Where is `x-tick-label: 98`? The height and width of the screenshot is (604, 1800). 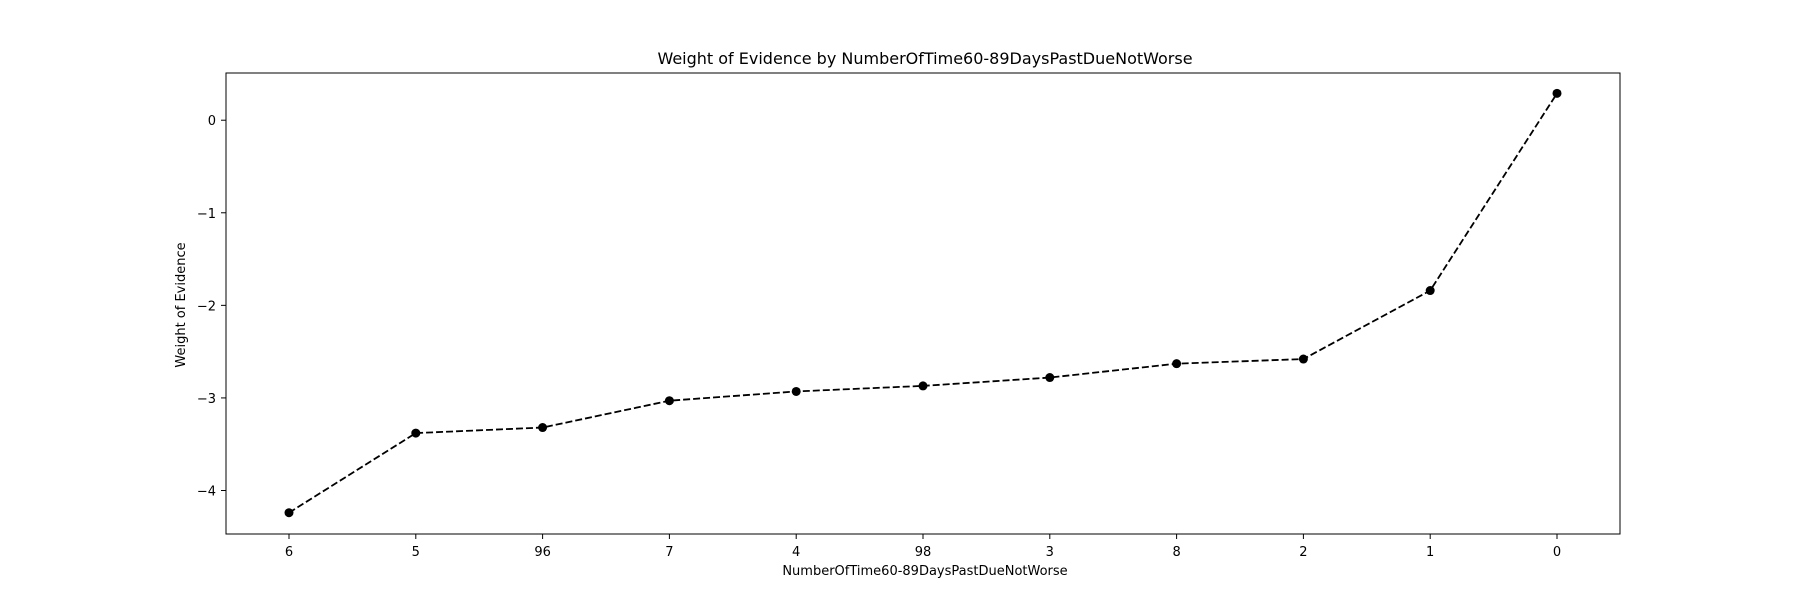 x-tick-label: 98 is located at coordinates (923, 552).